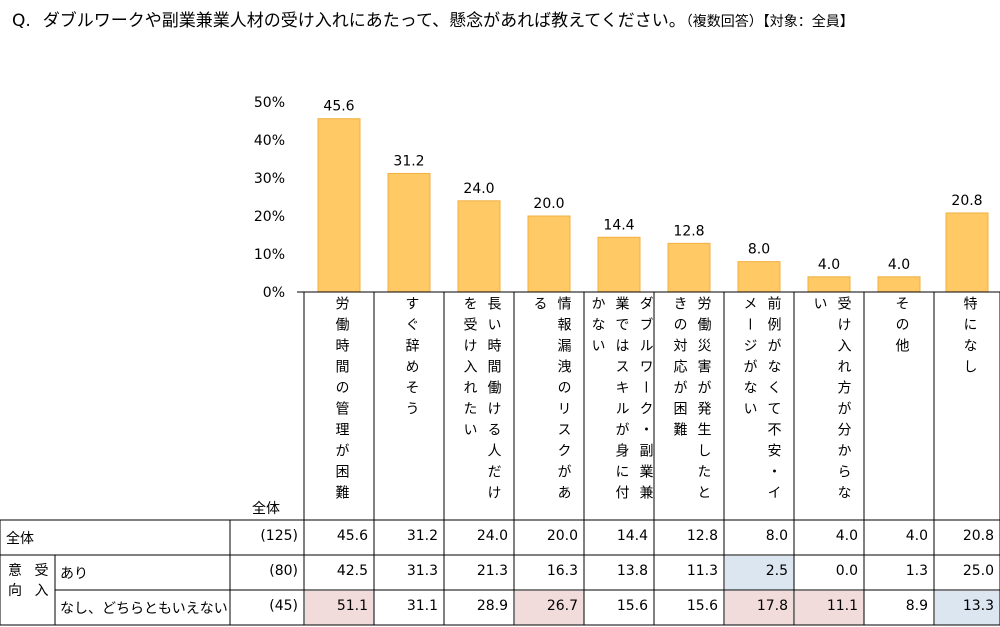 Image resolution: width=1000 pixels, height=627 pixels. What do you see at coordinates (74, 574) in the screenshot?
I see `row-sublabel: あり` at bounding box center [74, 574].